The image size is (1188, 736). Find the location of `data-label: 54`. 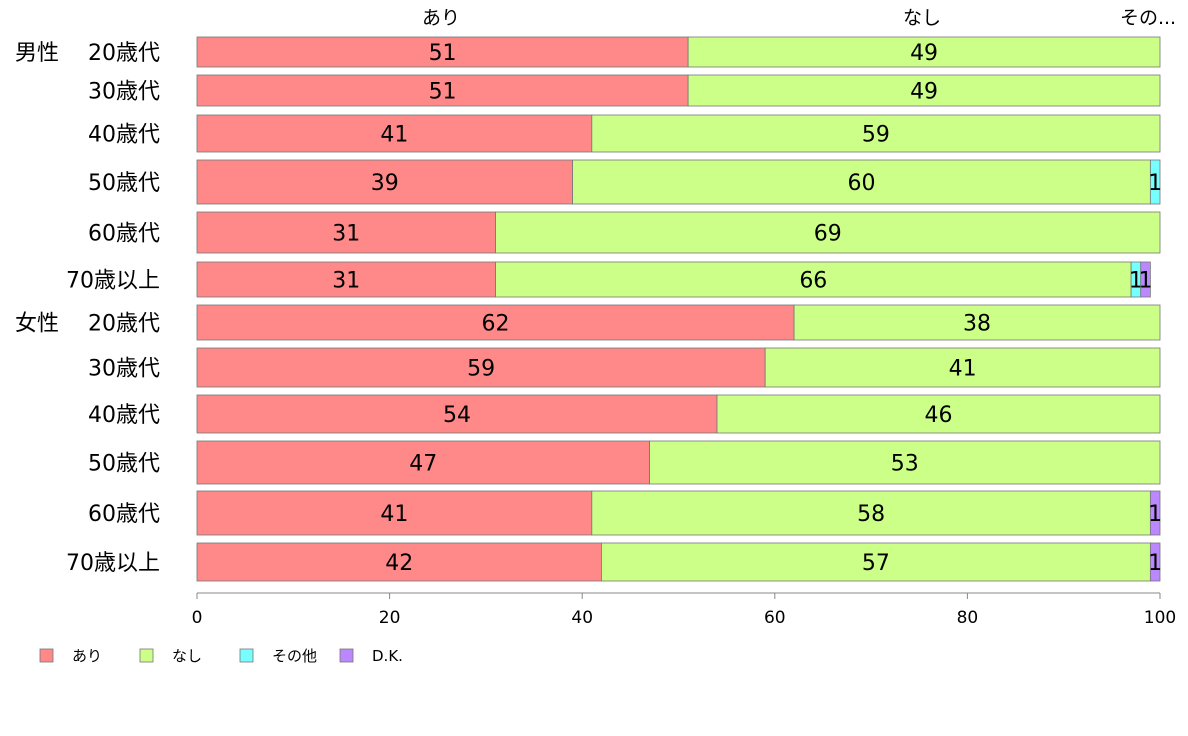

data-label: 54 is located at coordinates (457, 415).